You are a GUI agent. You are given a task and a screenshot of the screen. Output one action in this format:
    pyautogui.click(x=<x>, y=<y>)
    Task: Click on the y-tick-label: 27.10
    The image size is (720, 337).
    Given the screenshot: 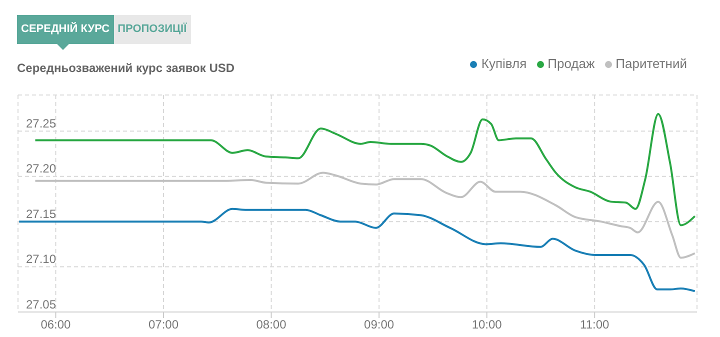 What is the action you would take?
    pyautogui.click(x=41, y=259)
    